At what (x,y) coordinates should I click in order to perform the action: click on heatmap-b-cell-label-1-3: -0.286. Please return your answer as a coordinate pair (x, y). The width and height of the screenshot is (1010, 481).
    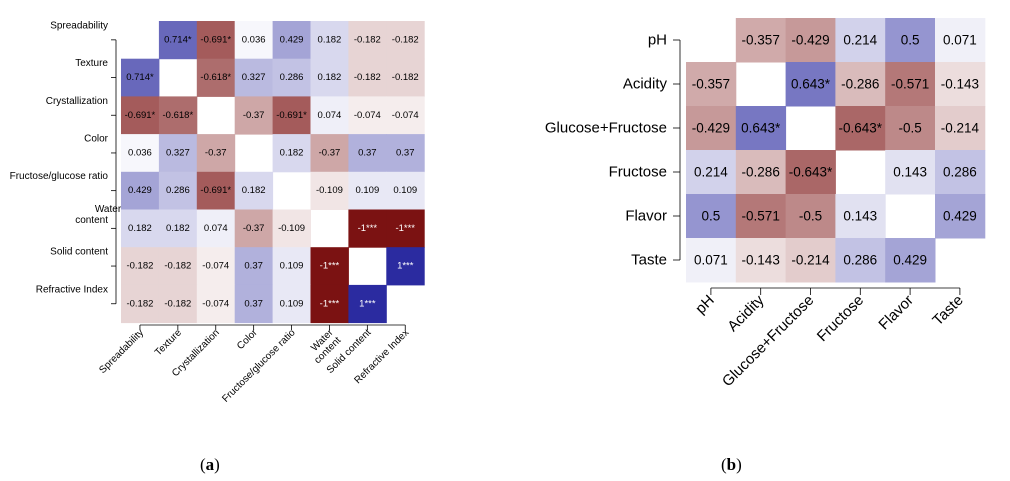
    Looking at the image, I should click on (860, 84).